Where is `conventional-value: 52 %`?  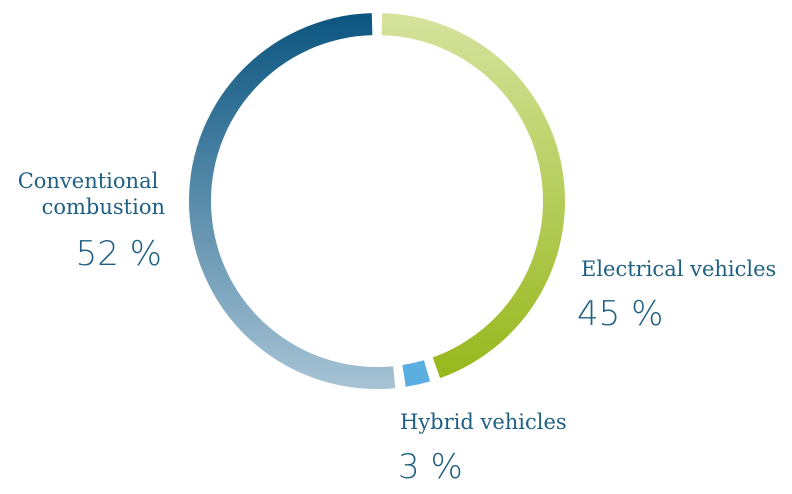
conventional-value: 52 % is located at coordinates (119, 254).